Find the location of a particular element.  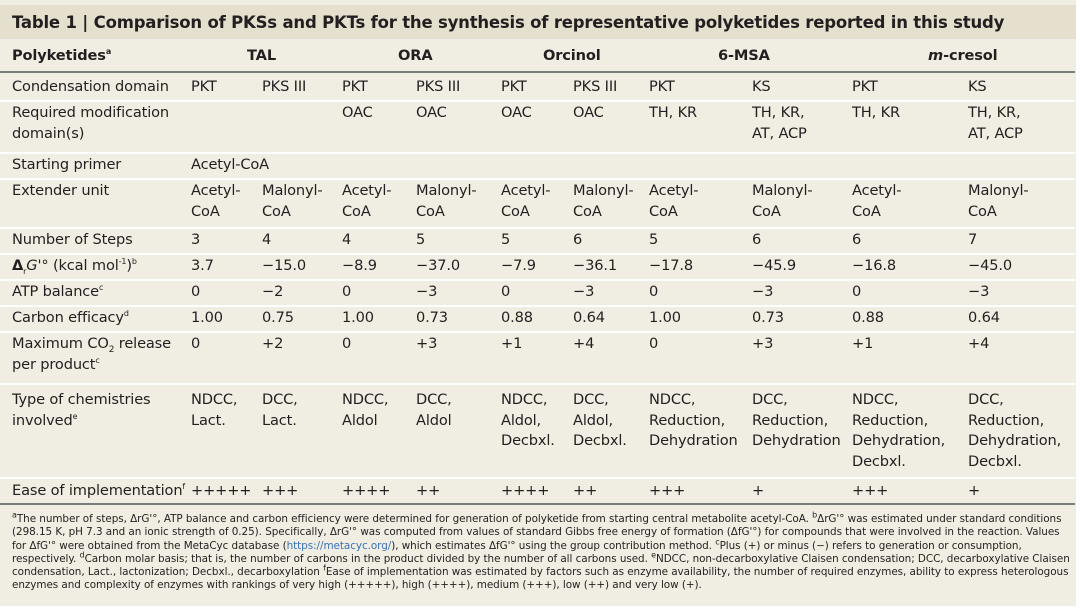

table-cell: −15.0 is located at coordinates (284, 265).